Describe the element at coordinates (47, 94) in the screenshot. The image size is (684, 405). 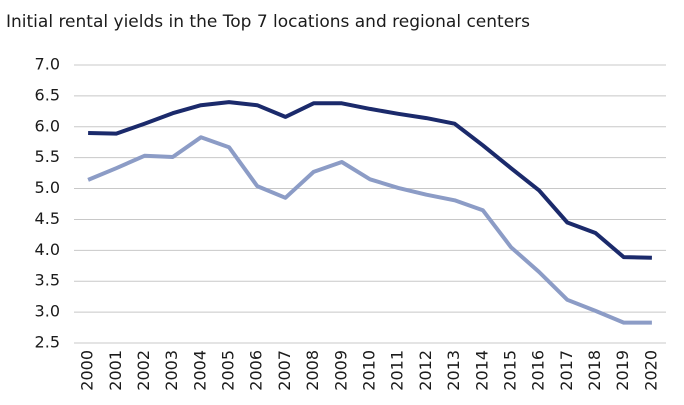
I see `y-tick-label: 6.5` at that location.